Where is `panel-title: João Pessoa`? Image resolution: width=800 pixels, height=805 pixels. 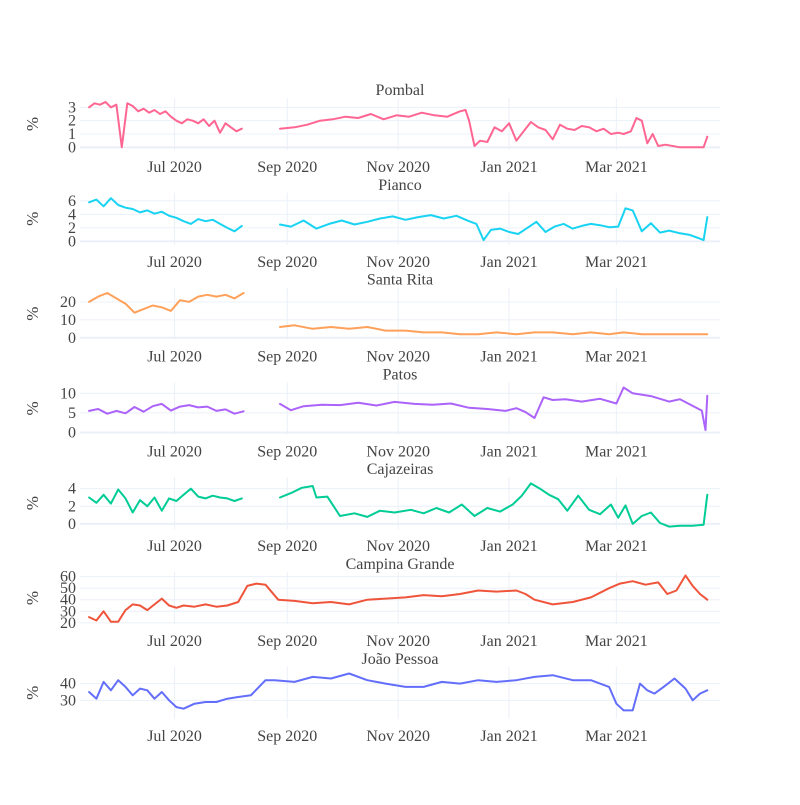
panel-title: João Pessoa is located at coordinates (400, 659).